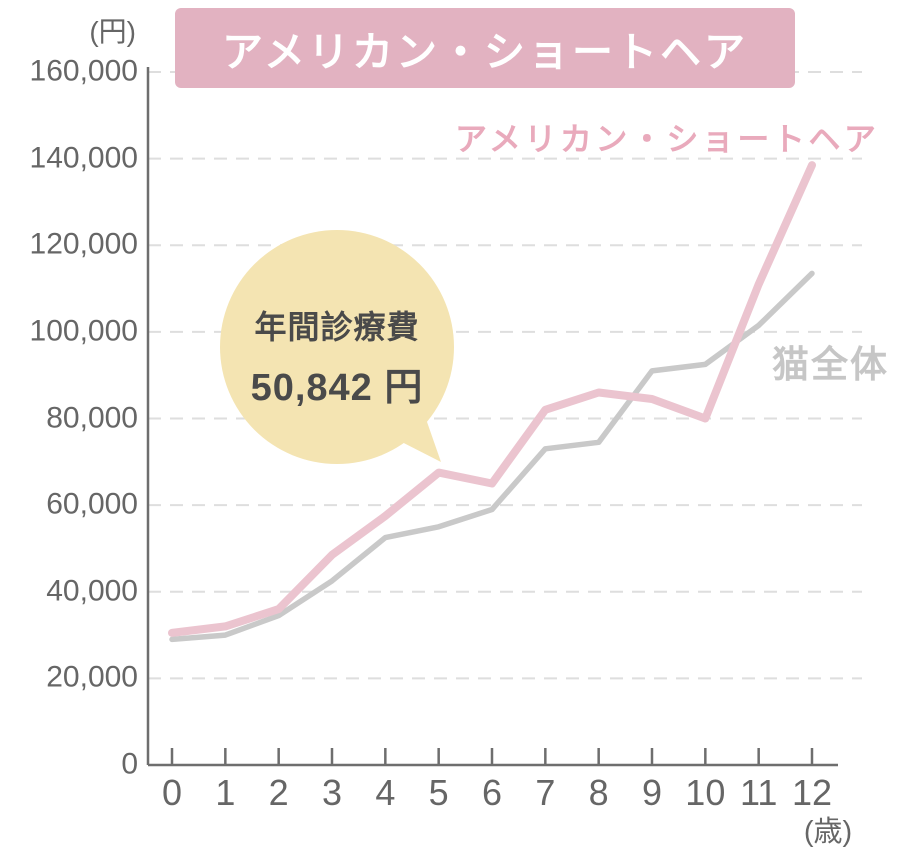  What do you see at coordinates (667, 139) in the screenshot?
I see `series-label-american-shorthair: アメリカン・ショートヘア` at bounding box center [667, 139].